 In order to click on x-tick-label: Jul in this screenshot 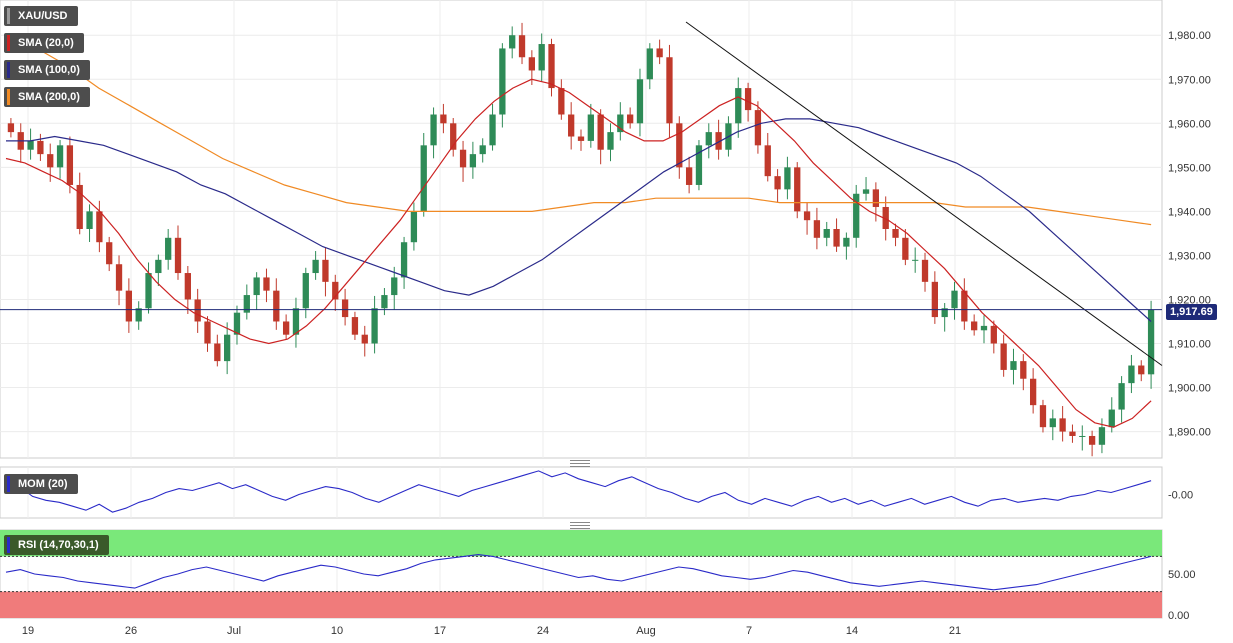, I will do `click(234, 631)`.